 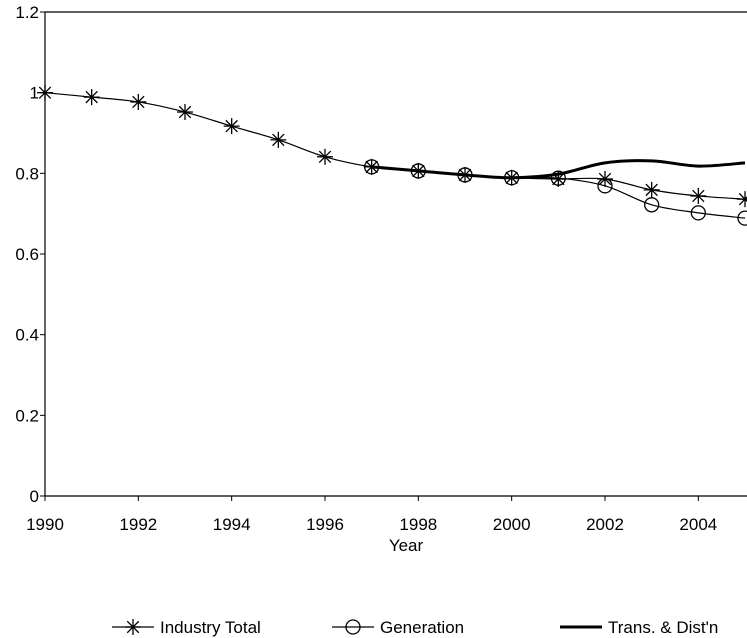 I want to click on y-tick-label: 1, so click(x=34, y=93).